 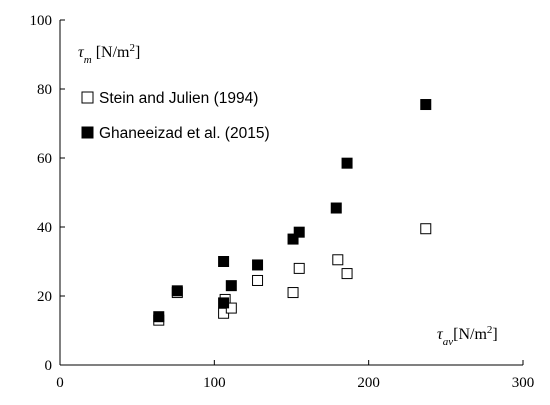 I want to click on y-tick-label: 0, so click(x=49, y=366).